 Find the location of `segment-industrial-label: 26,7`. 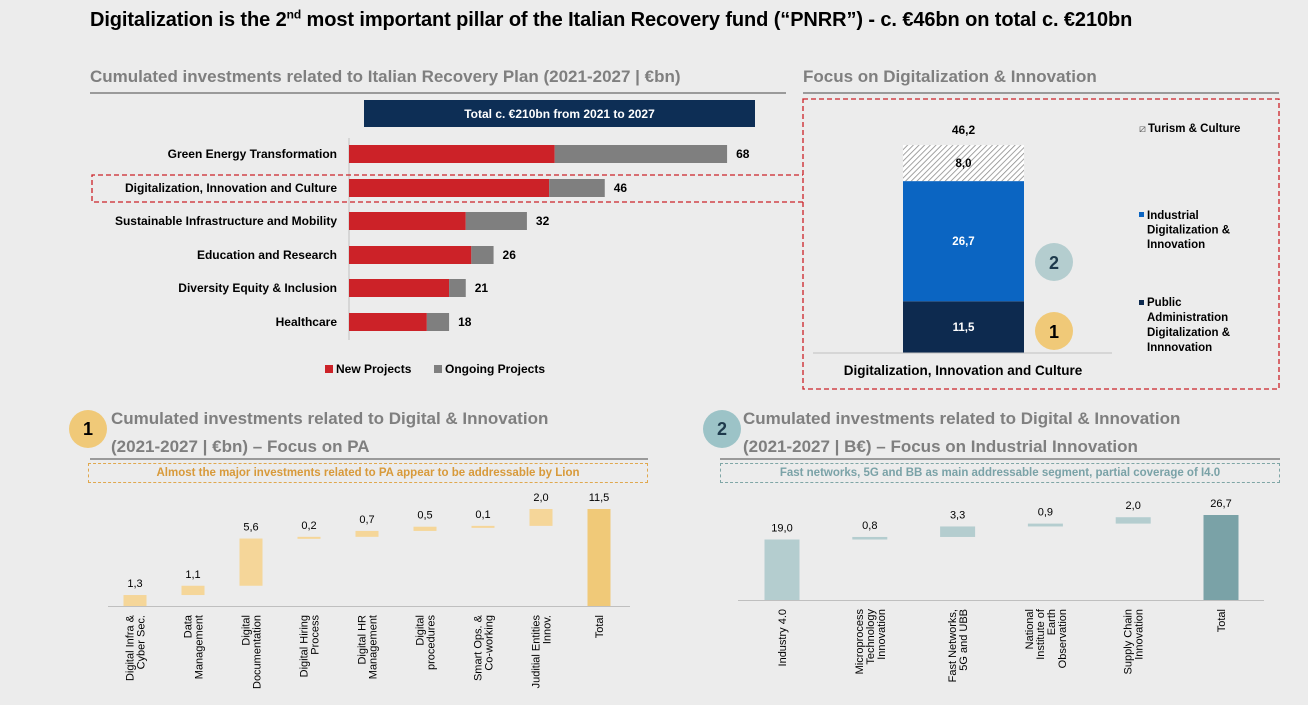

segment-industrial-label: 26,7 is located at coordinates (963, 242).